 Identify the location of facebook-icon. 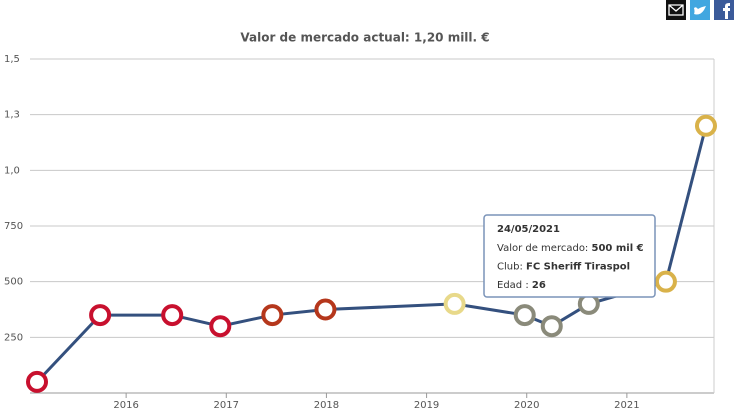
(726, 11).